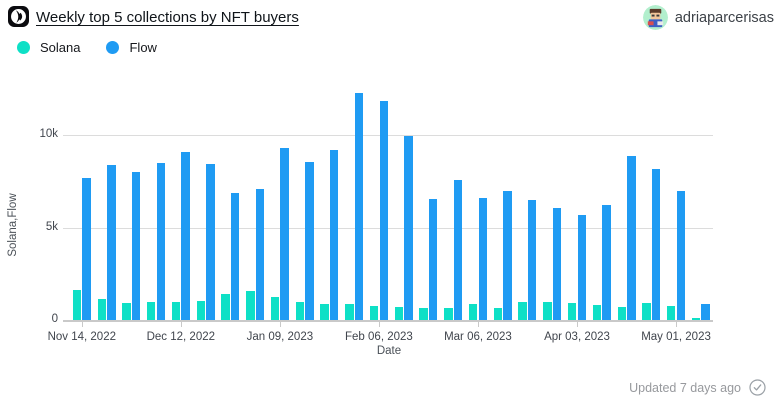 The height and width of the screenshot is (404, 782). I want to click on x-tick-label: May 01, 2023, so click(676, 337).